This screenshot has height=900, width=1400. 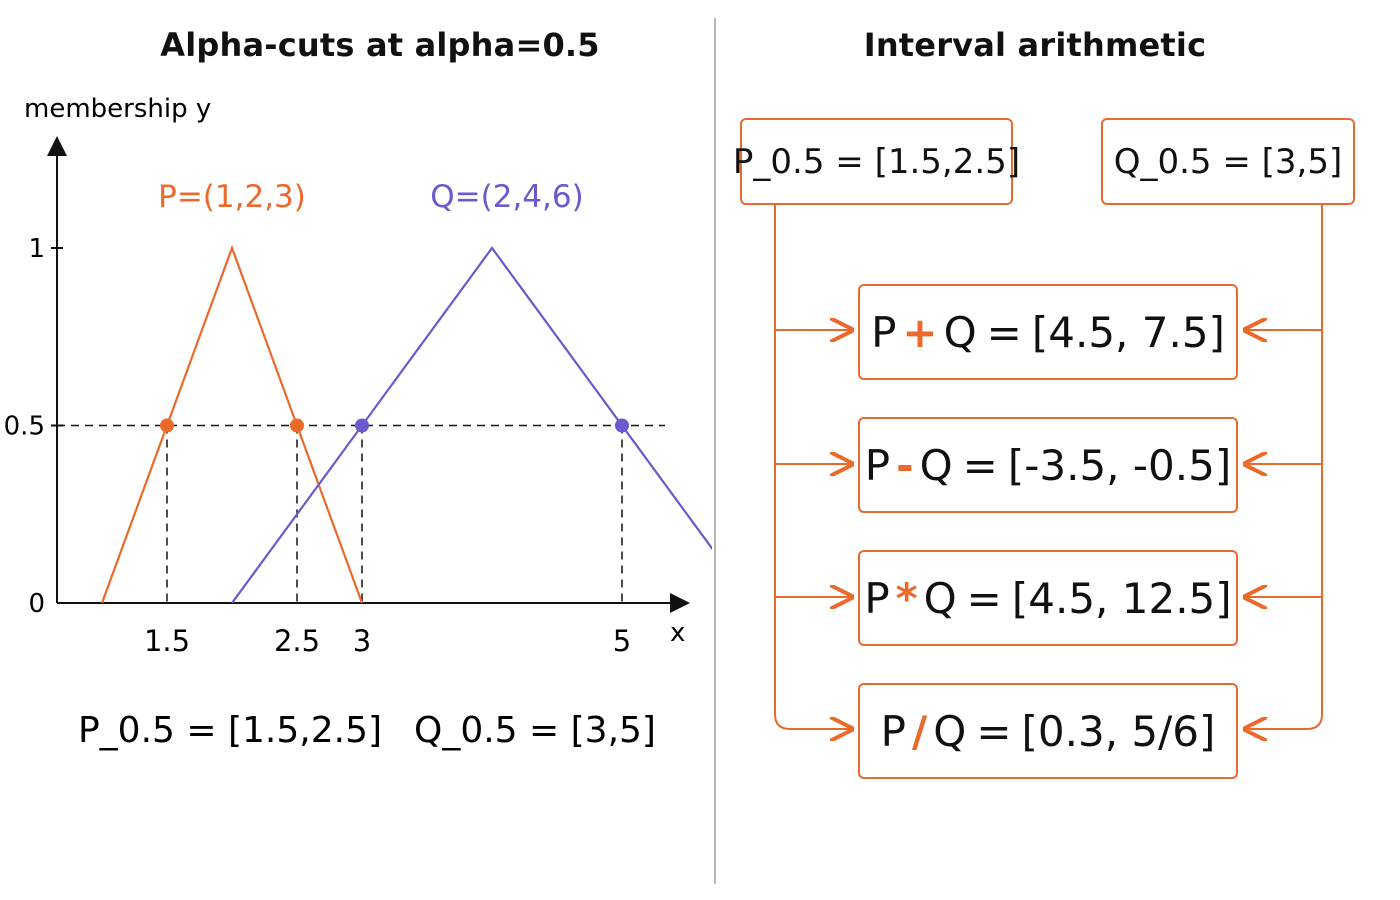 What do you see at coordinates (36, 604) in the screenshot?
I see `y-tick-label: 0` at bounding box center [36, 604].